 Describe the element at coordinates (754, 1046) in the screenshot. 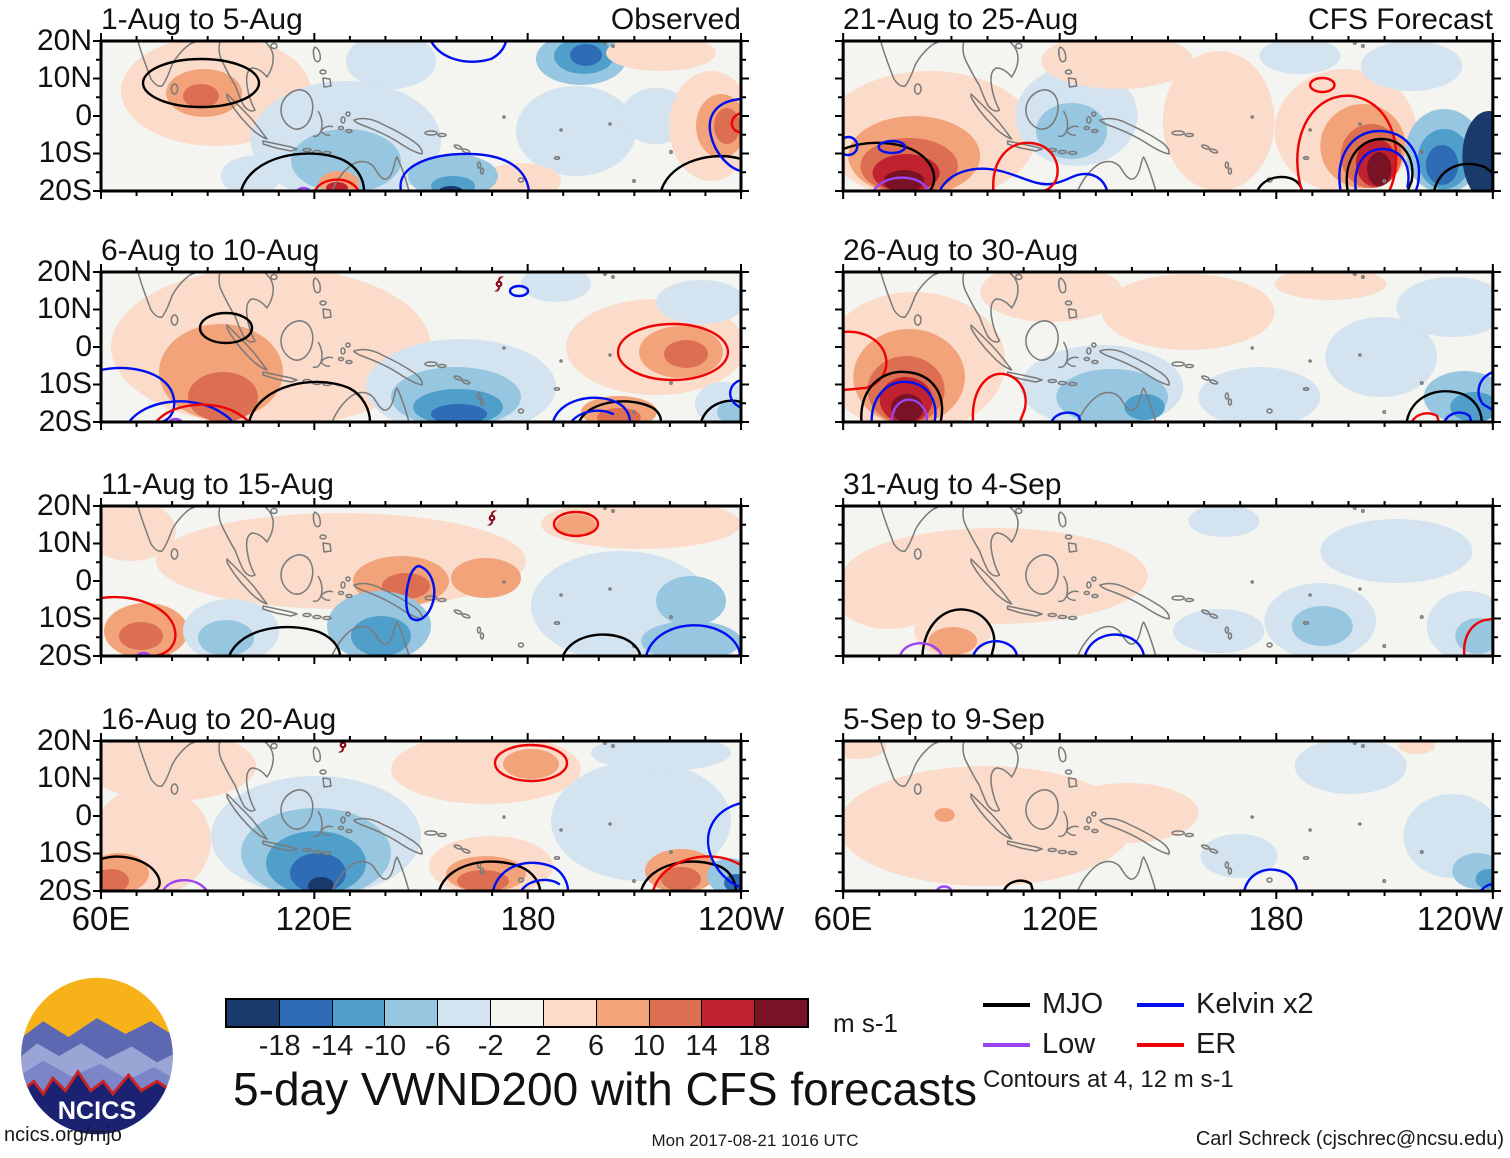

I see `colorbar-tick-label: 18` at that location.